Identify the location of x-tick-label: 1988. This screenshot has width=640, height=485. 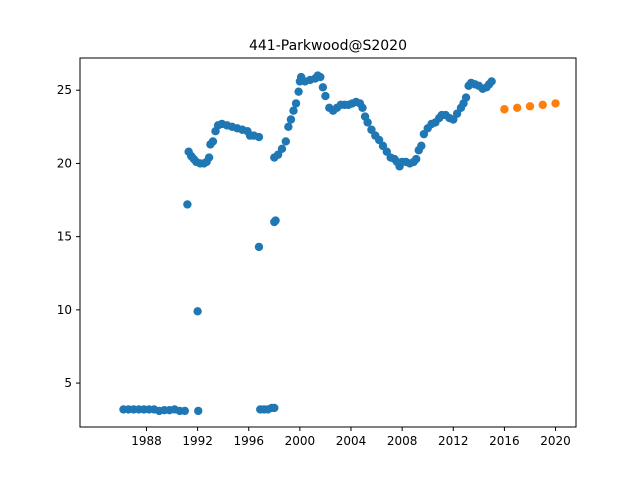
(146, 441).